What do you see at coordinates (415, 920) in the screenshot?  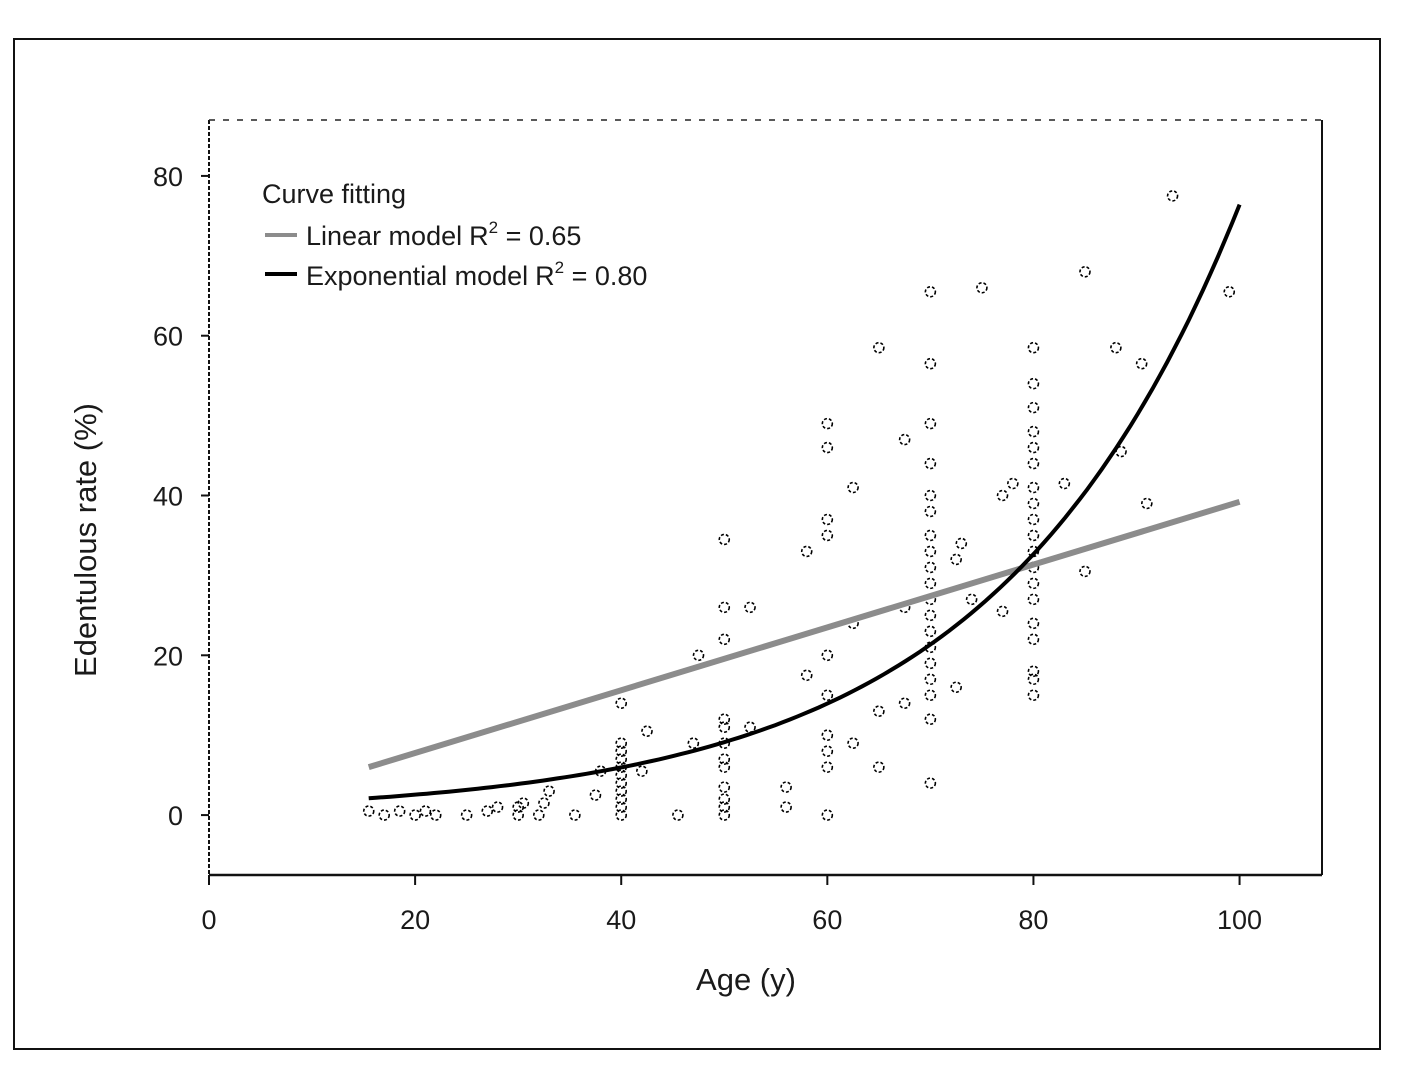 I see `x-tick-label: 20` at bounding box center [415, 920].